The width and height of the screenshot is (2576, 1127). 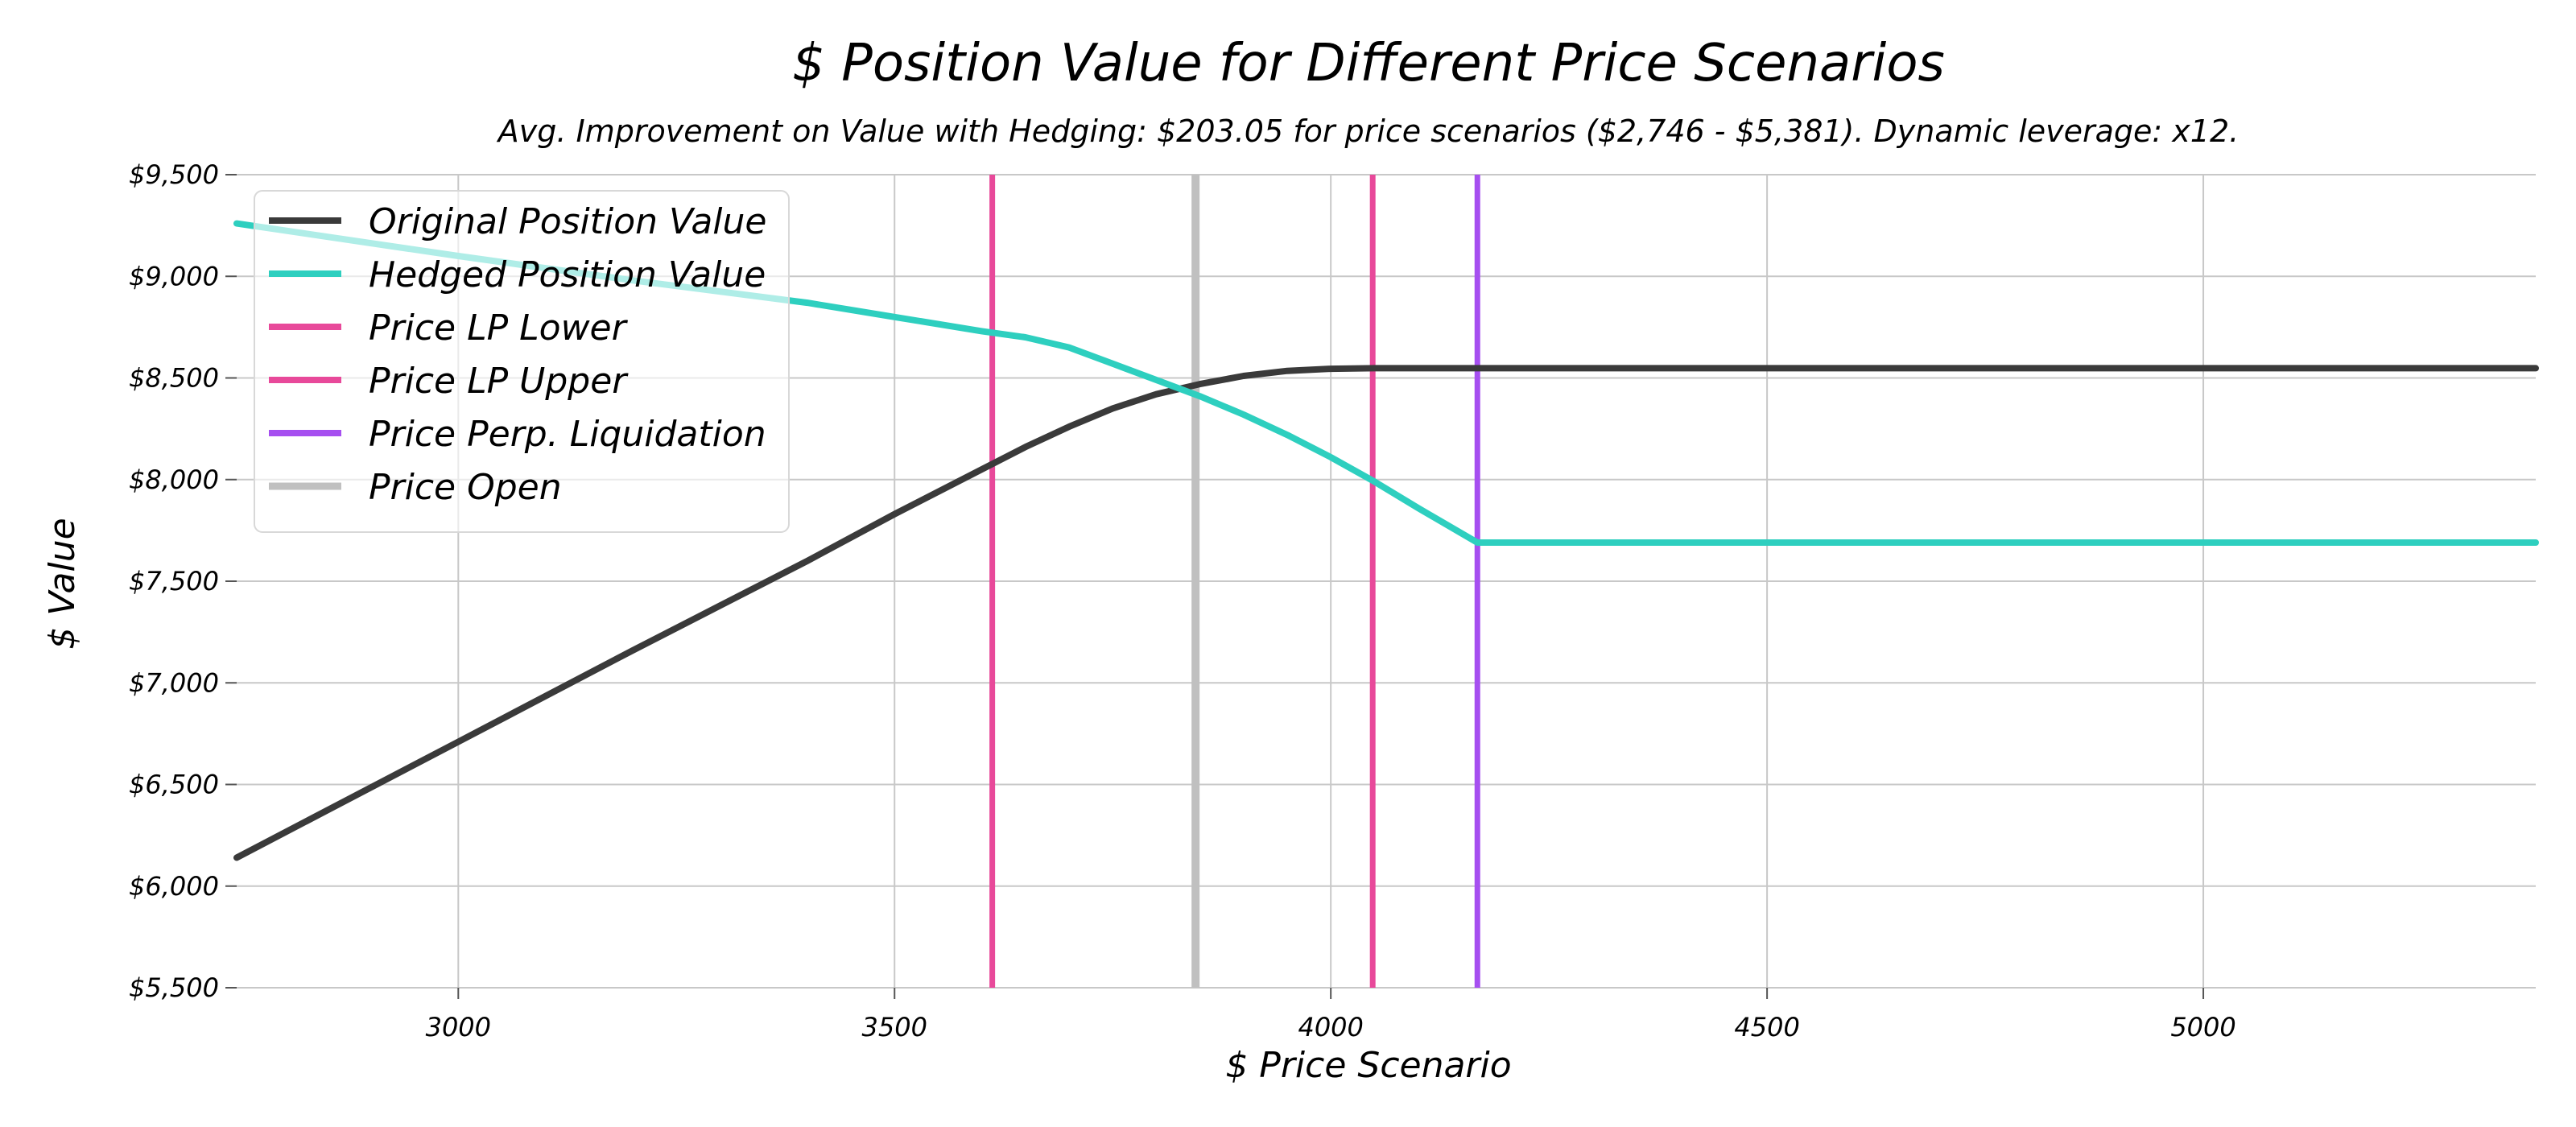 I want to click on y-tick-label: $8,000, so click(x=174, y=479).